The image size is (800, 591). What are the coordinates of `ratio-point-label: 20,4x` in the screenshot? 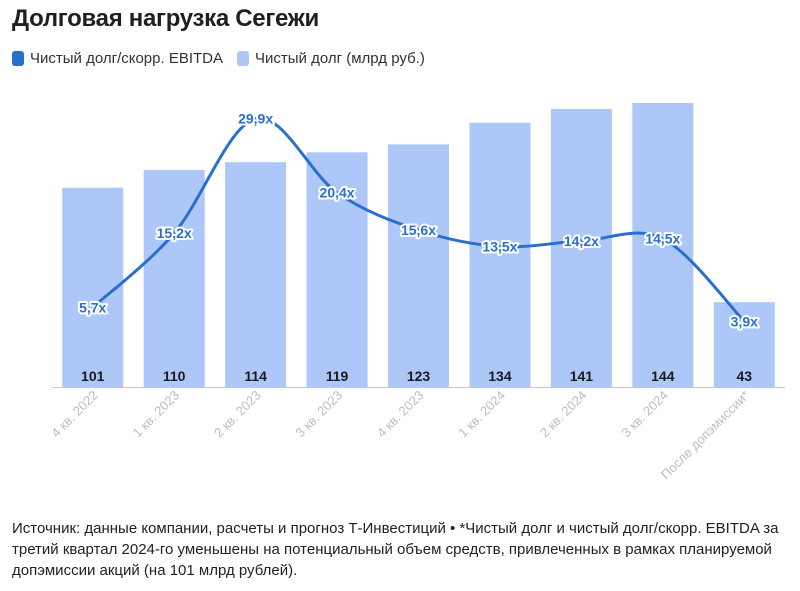 It's located at (337, 193).